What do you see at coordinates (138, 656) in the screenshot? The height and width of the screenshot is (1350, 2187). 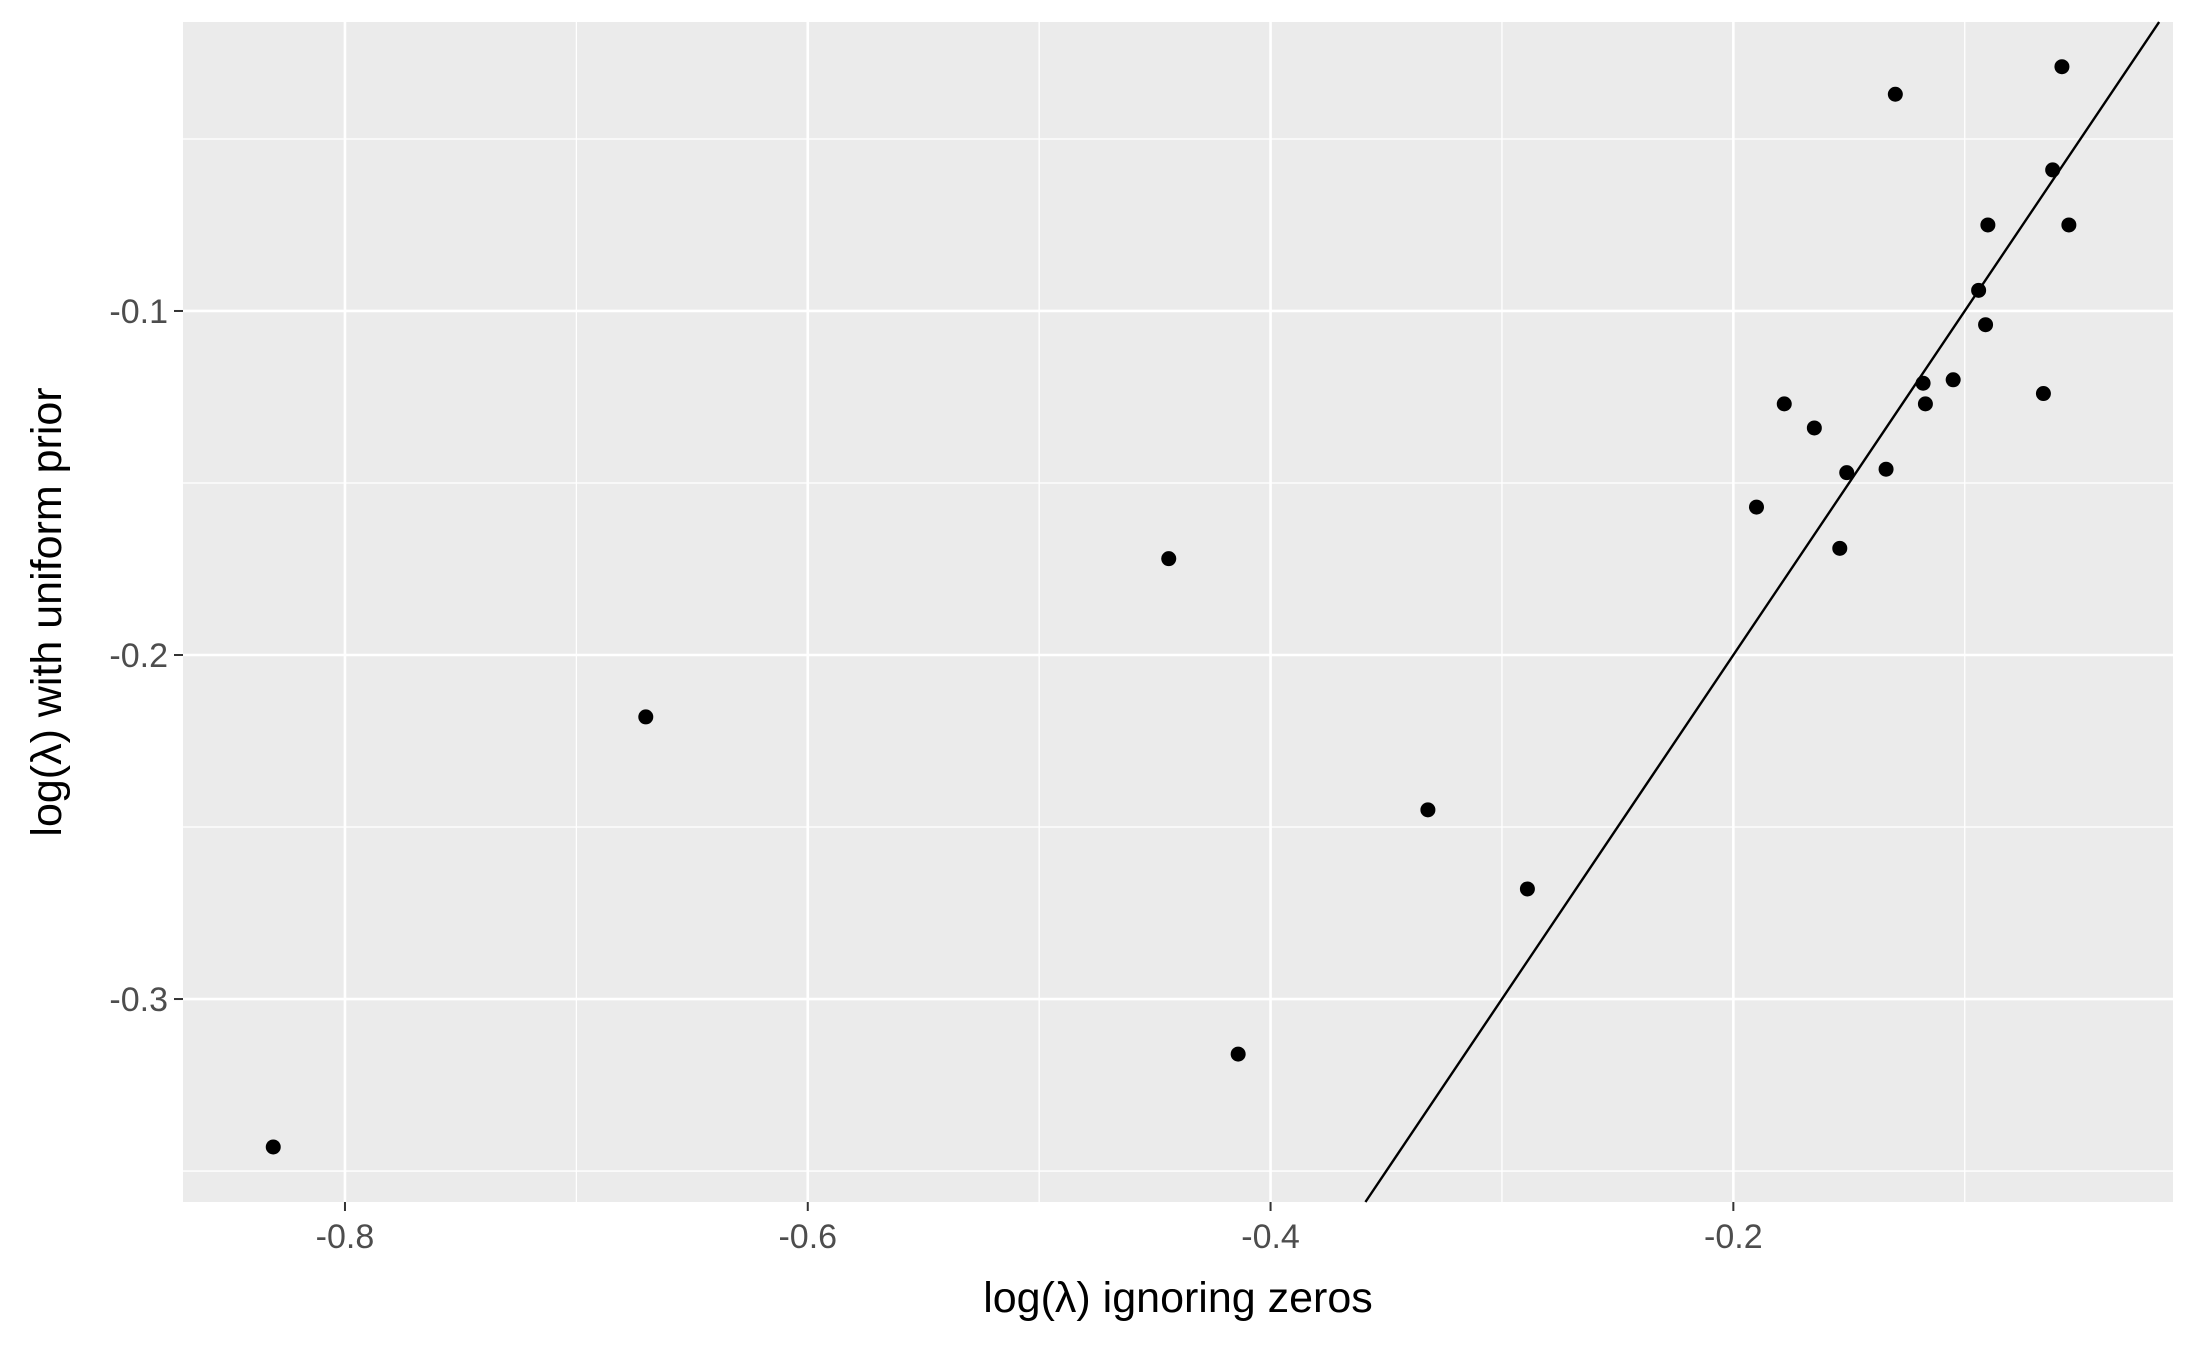 I see `y-tick-label: -0.2` at bounding box center [138, 656].